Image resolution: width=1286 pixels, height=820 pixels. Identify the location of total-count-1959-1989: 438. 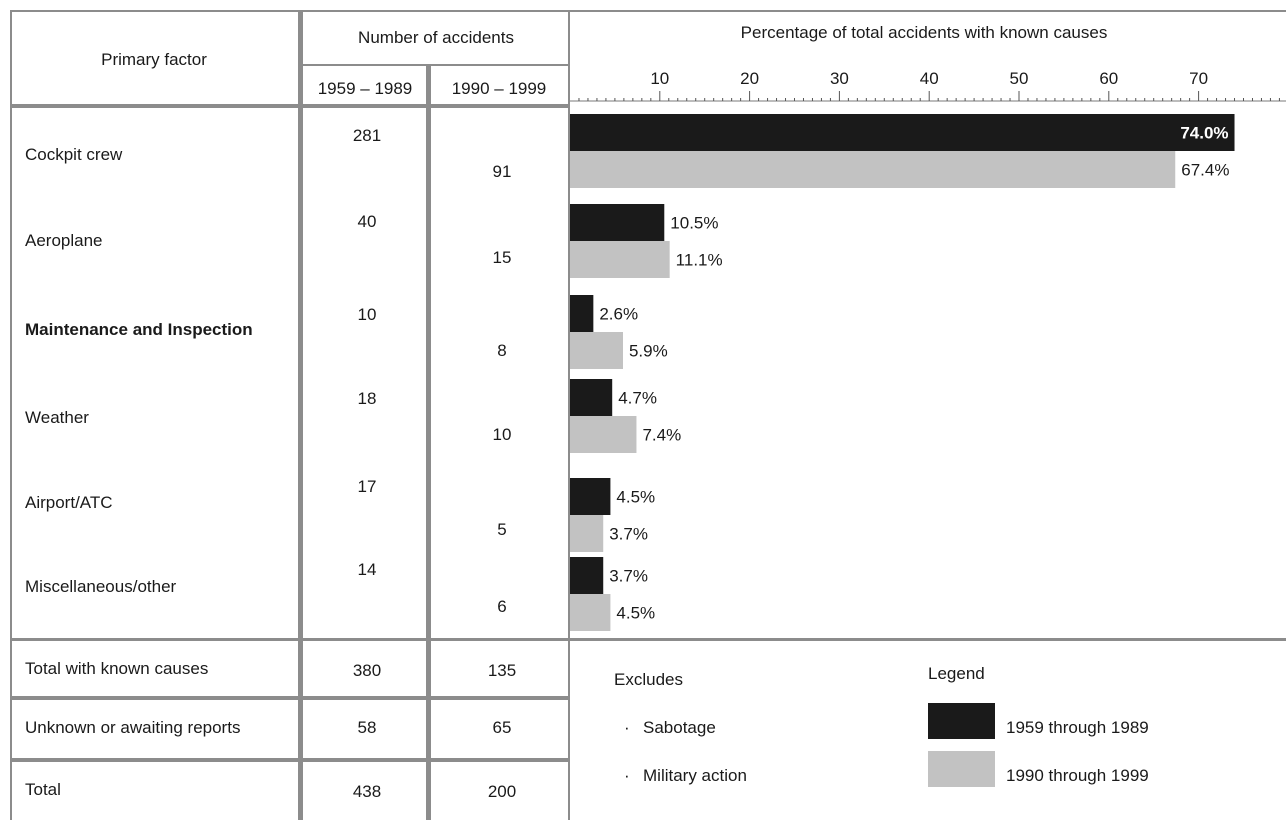
(367, 791).